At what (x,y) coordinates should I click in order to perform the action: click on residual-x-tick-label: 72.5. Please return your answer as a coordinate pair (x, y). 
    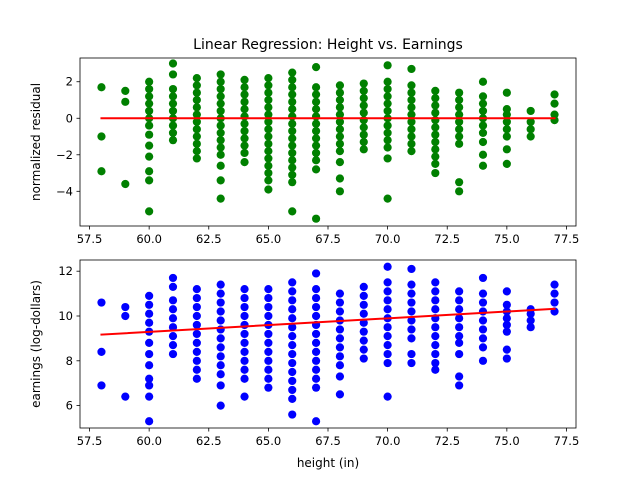
    Looking at the image, I should click on (447, 239).